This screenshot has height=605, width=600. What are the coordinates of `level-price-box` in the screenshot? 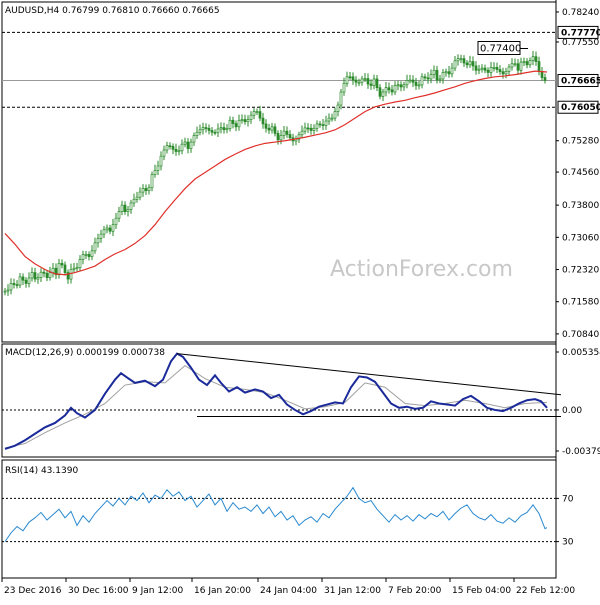 It's located at (578, 32).